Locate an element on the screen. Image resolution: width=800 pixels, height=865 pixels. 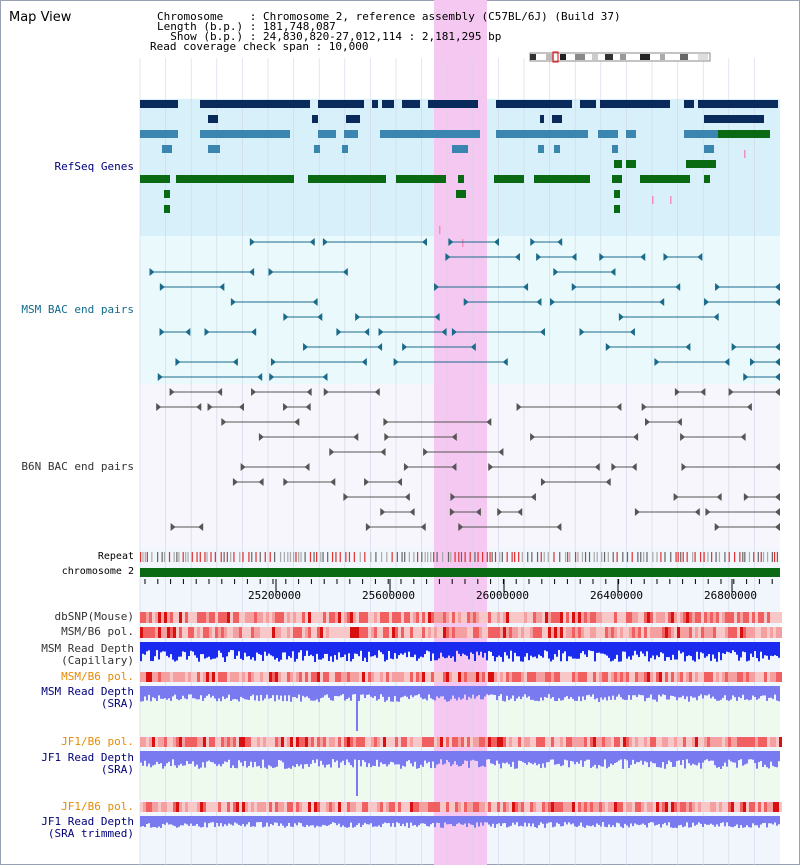
msm-read-depth-sra-label: MSM Read Depth is located at coordinates (87, 691).